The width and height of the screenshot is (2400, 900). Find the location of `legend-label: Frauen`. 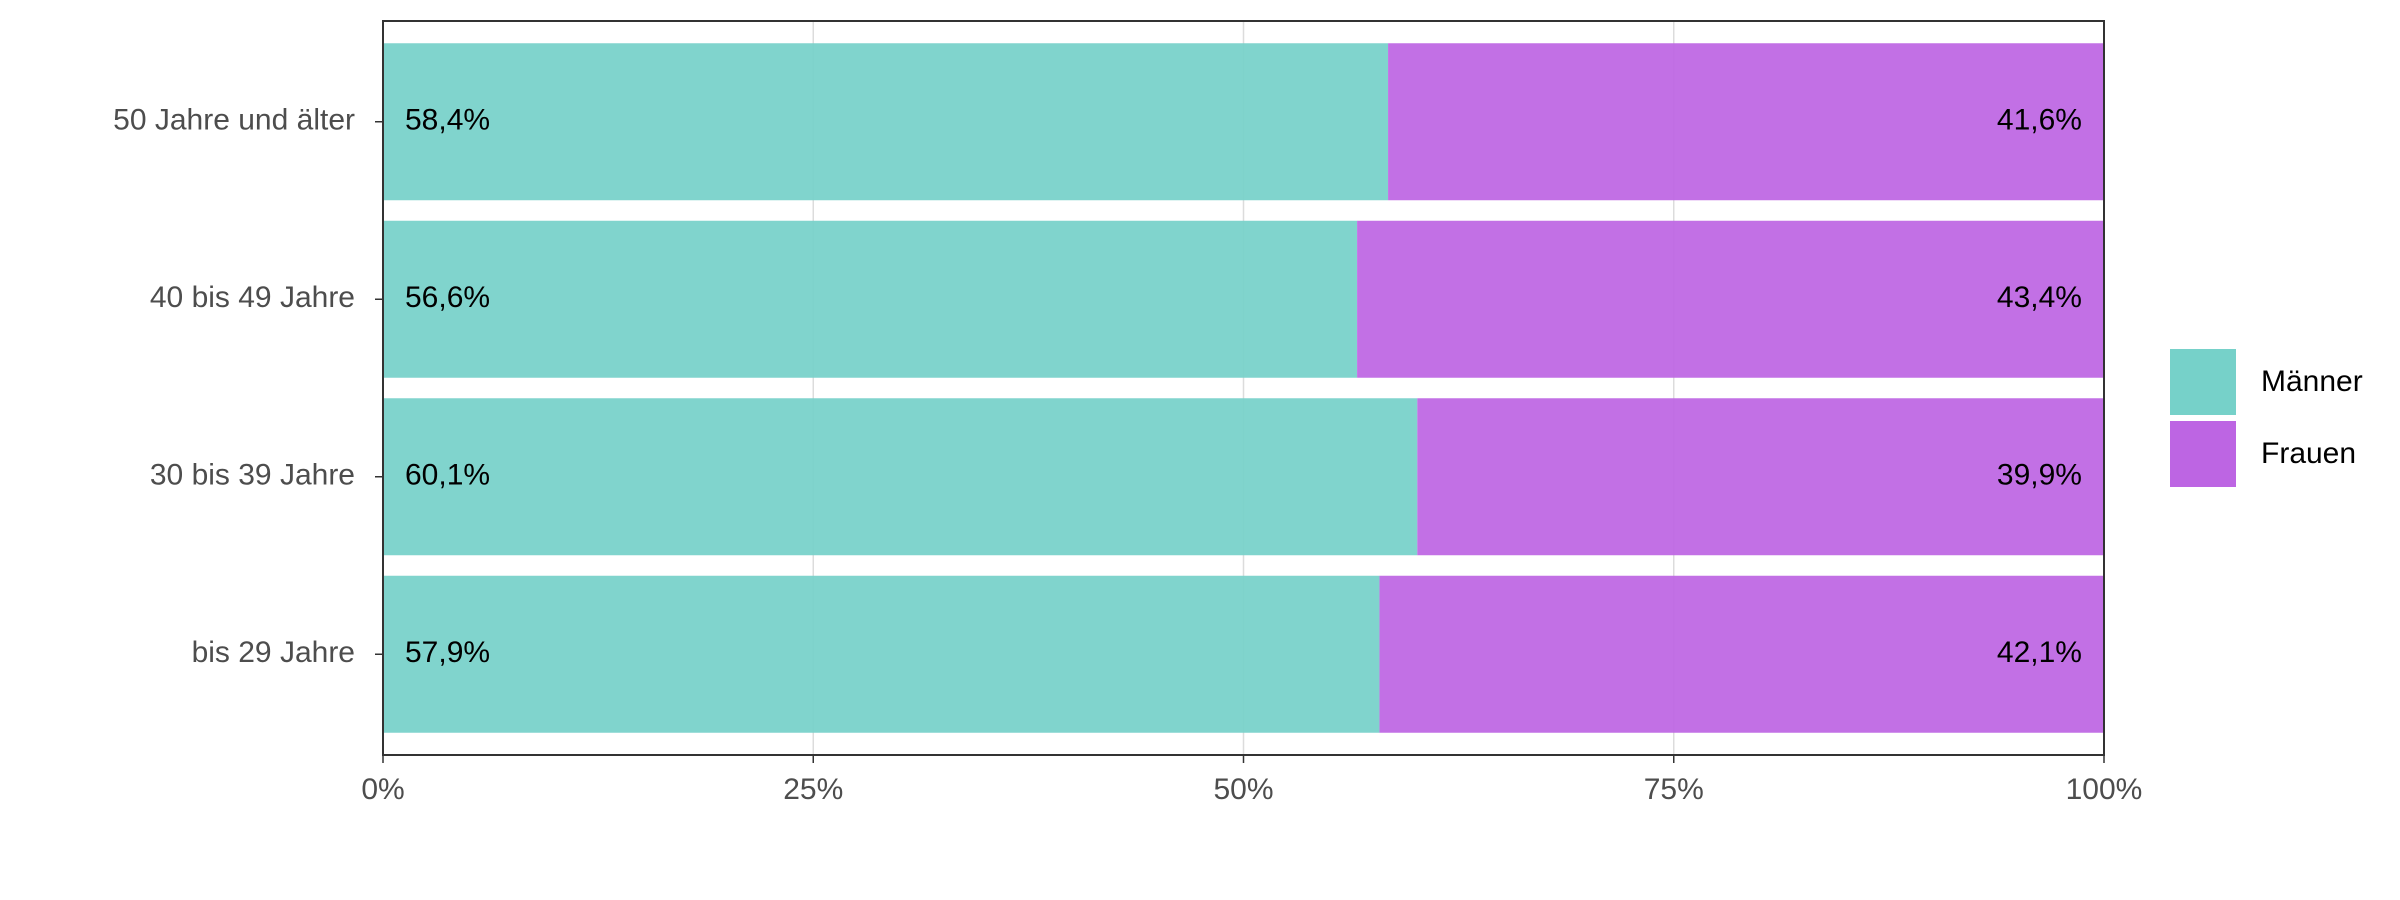

legend-label: Frauen is located at coordinates (2308, 453).